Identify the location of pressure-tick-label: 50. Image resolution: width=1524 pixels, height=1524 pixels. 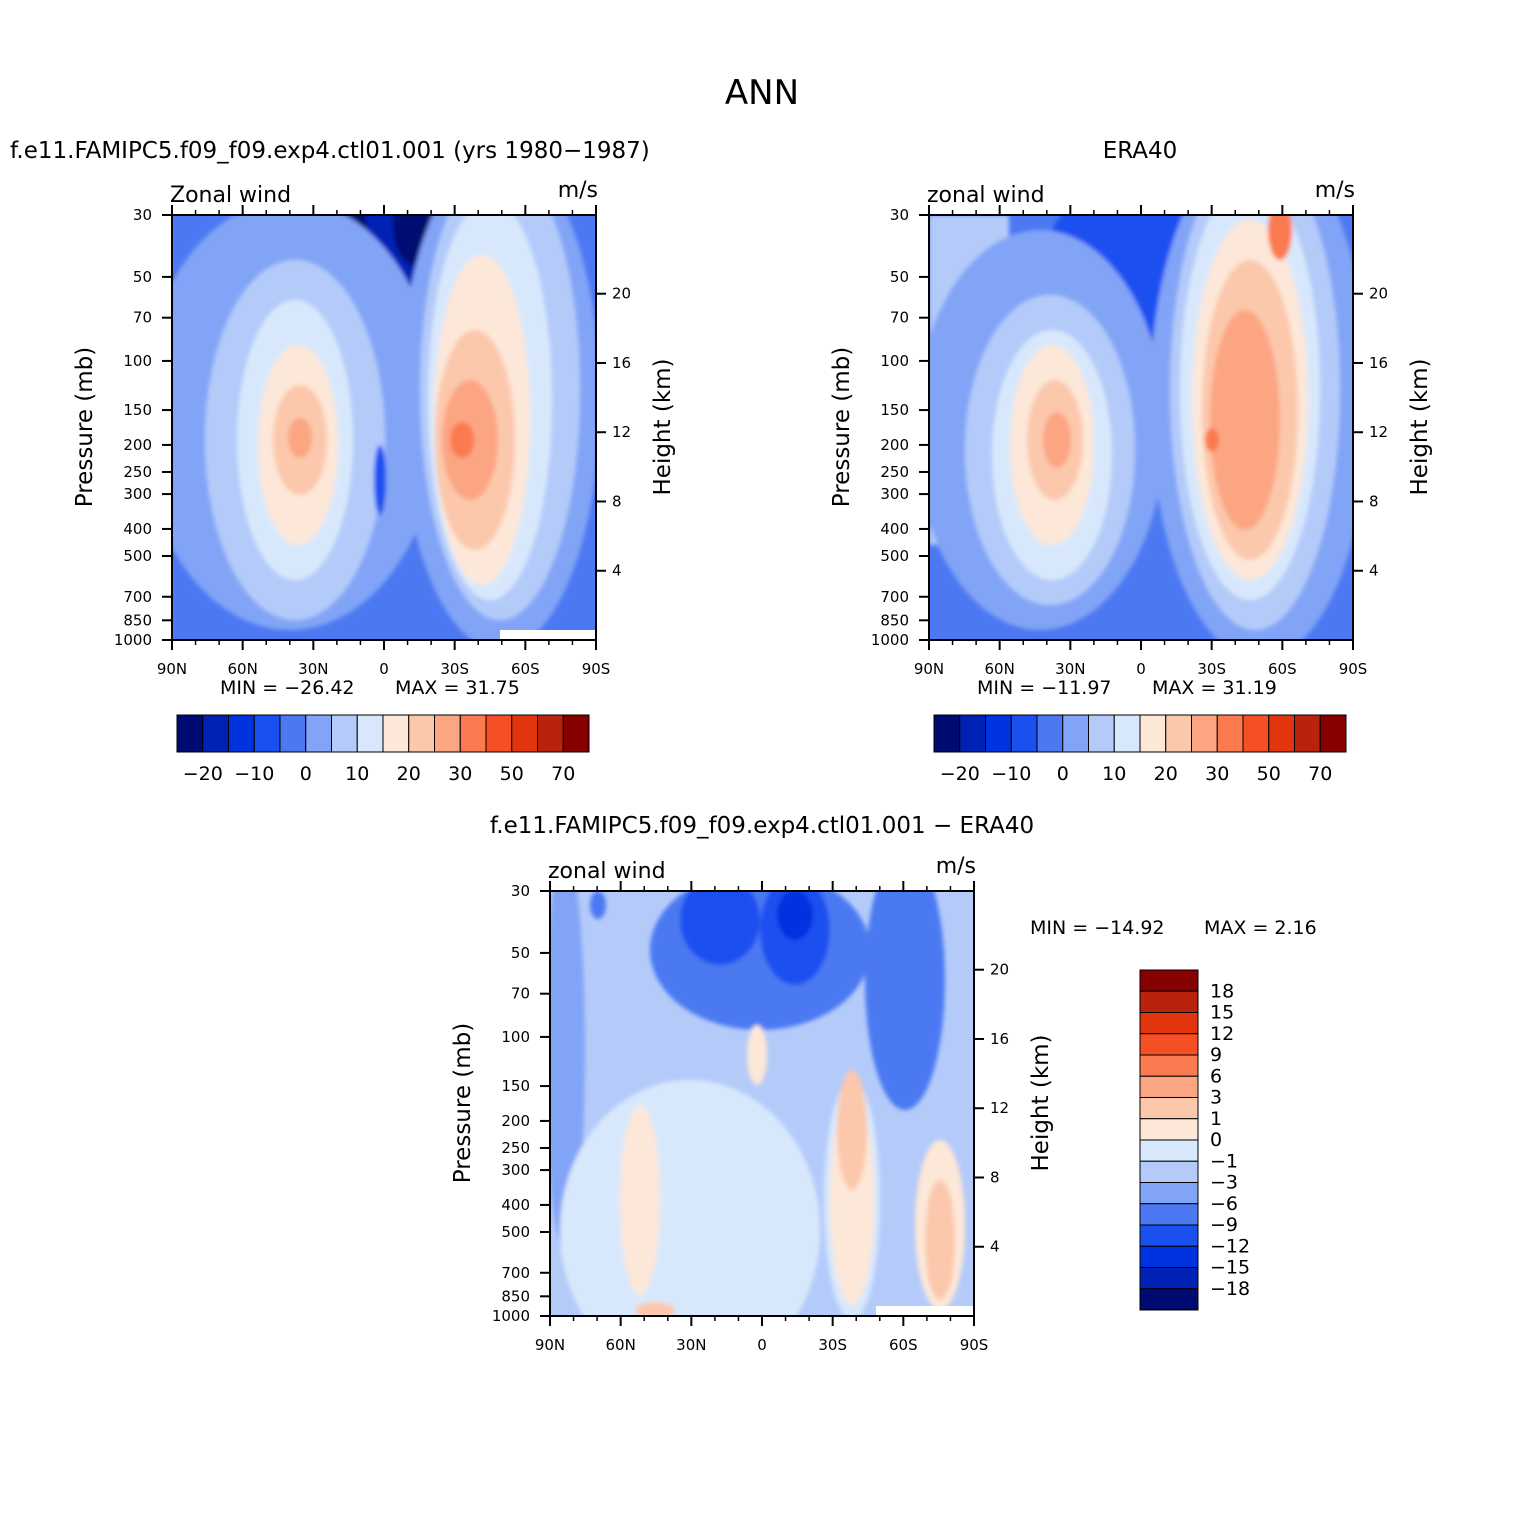
(899, 277).